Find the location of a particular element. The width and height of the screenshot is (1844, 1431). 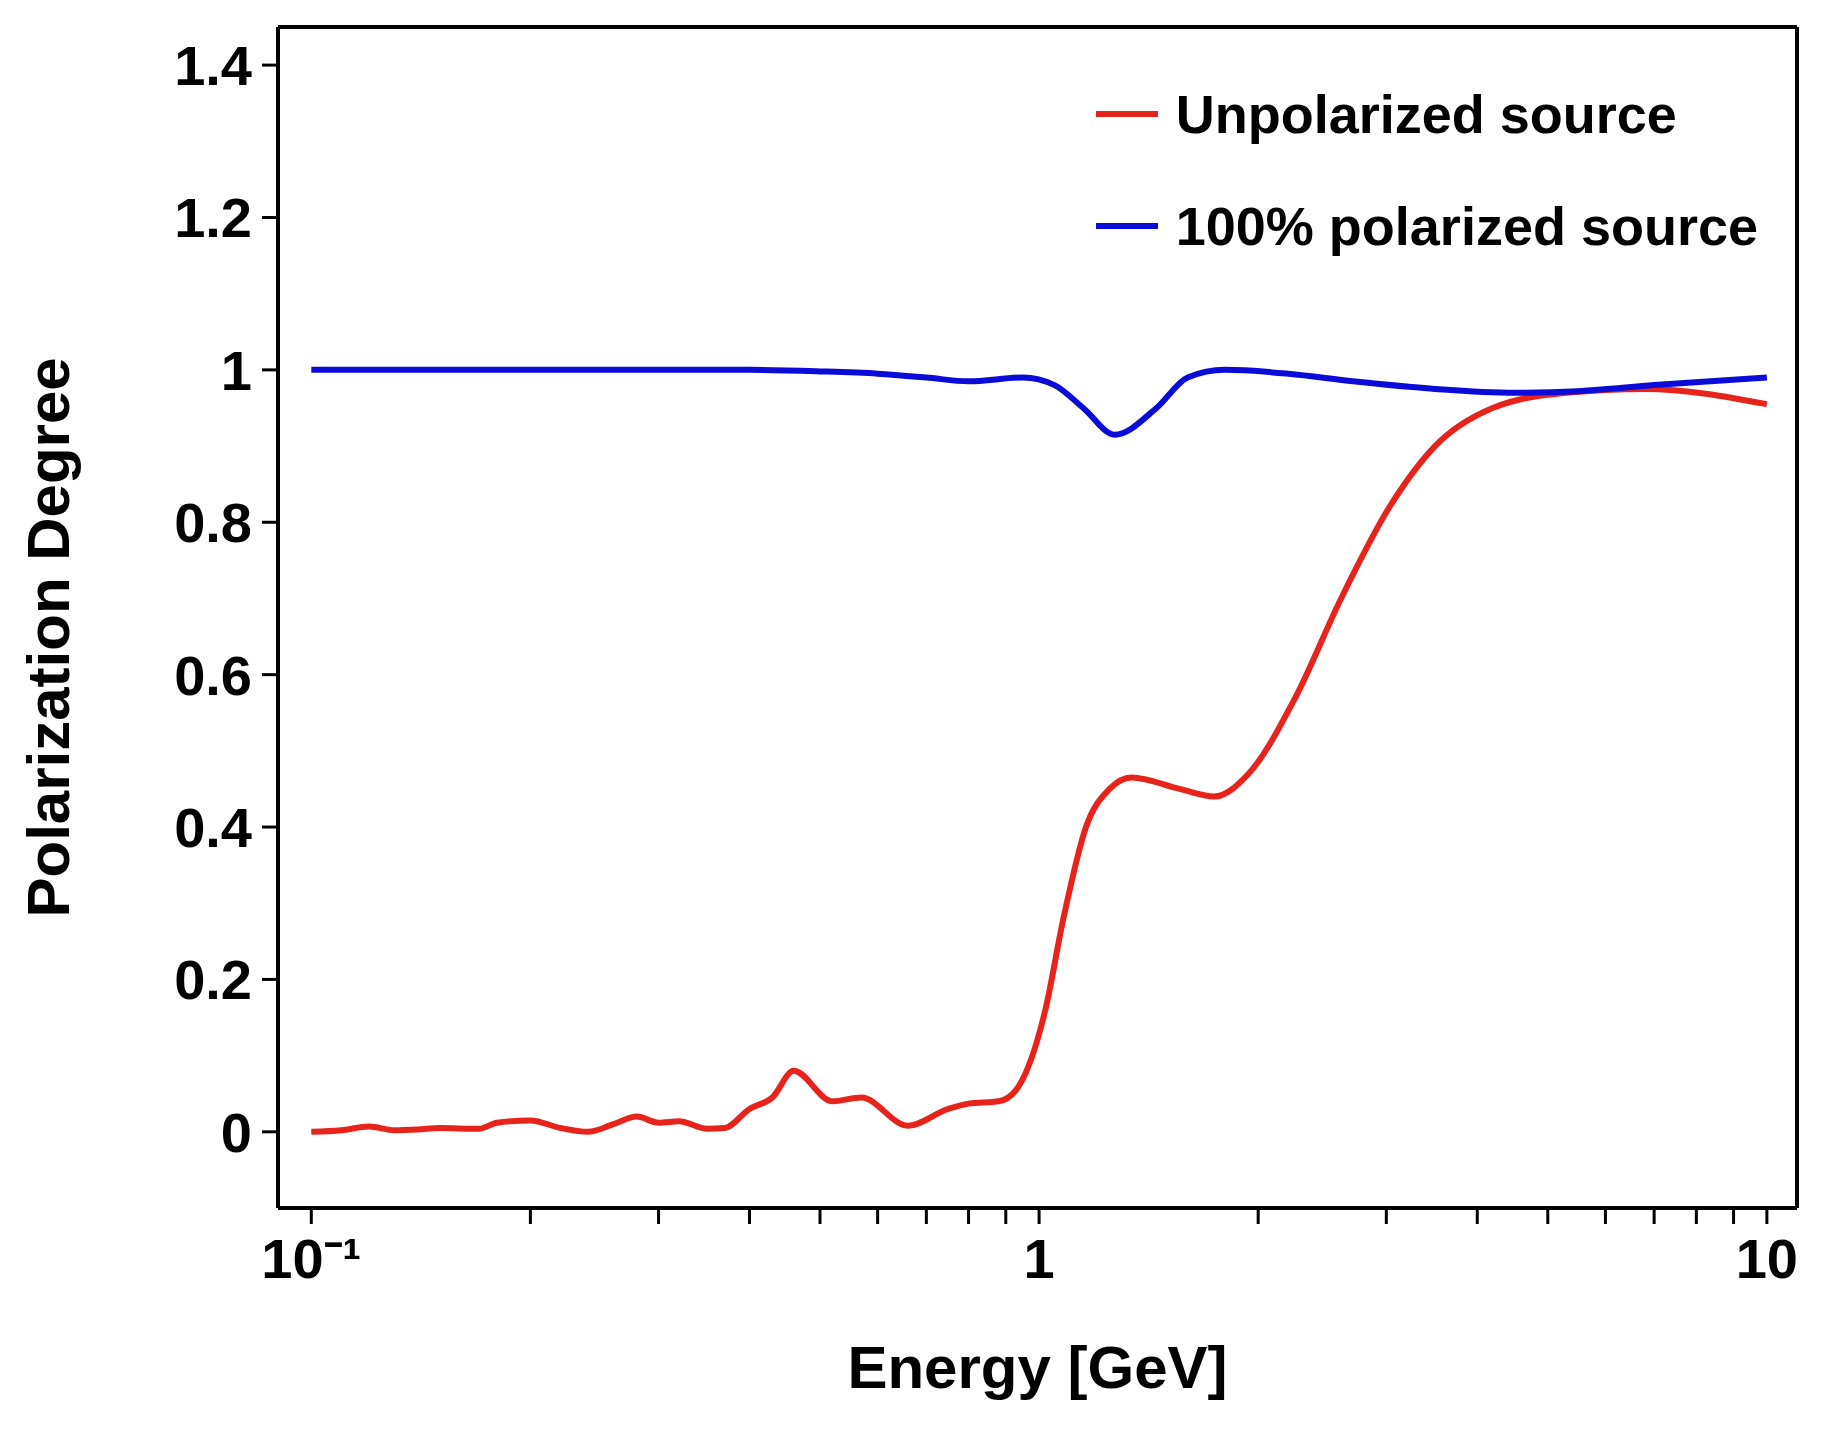

x-tick-label: 10⁻¹ is located at coordinates (311, 1258).